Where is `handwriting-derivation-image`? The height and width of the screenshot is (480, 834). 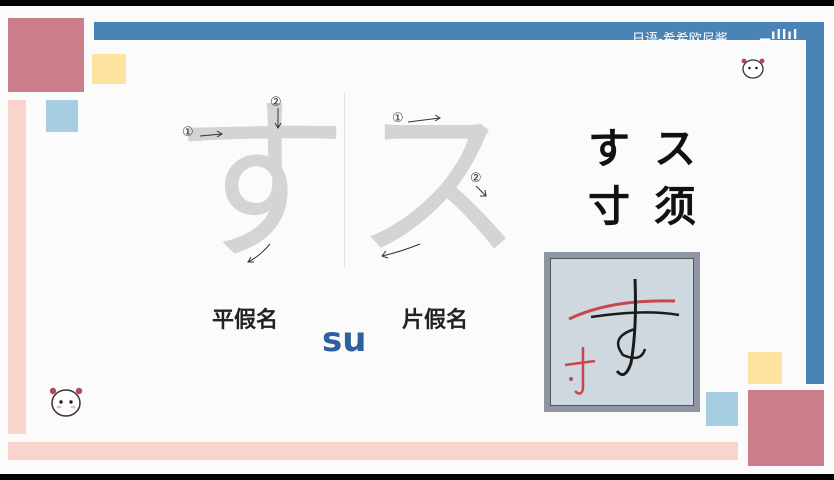 handwriting-derivation-image is located at coordinates (622, 332).